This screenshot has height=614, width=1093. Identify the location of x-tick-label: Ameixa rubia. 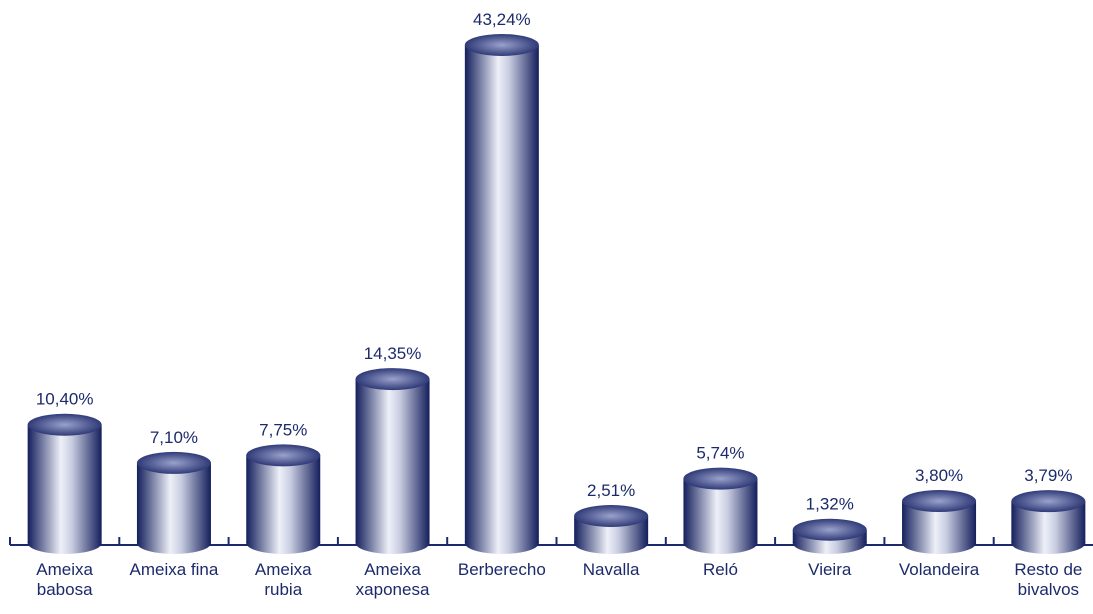
(283, 579).